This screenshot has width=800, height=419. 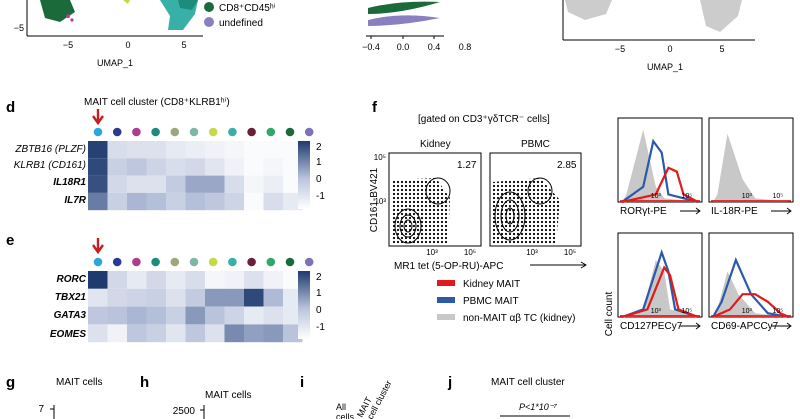 What do you see at coordinates (491, 301) in the screenshot?
I see `legend-label-pbmc: PBMC MAIT` at bounding box center [491, 301].